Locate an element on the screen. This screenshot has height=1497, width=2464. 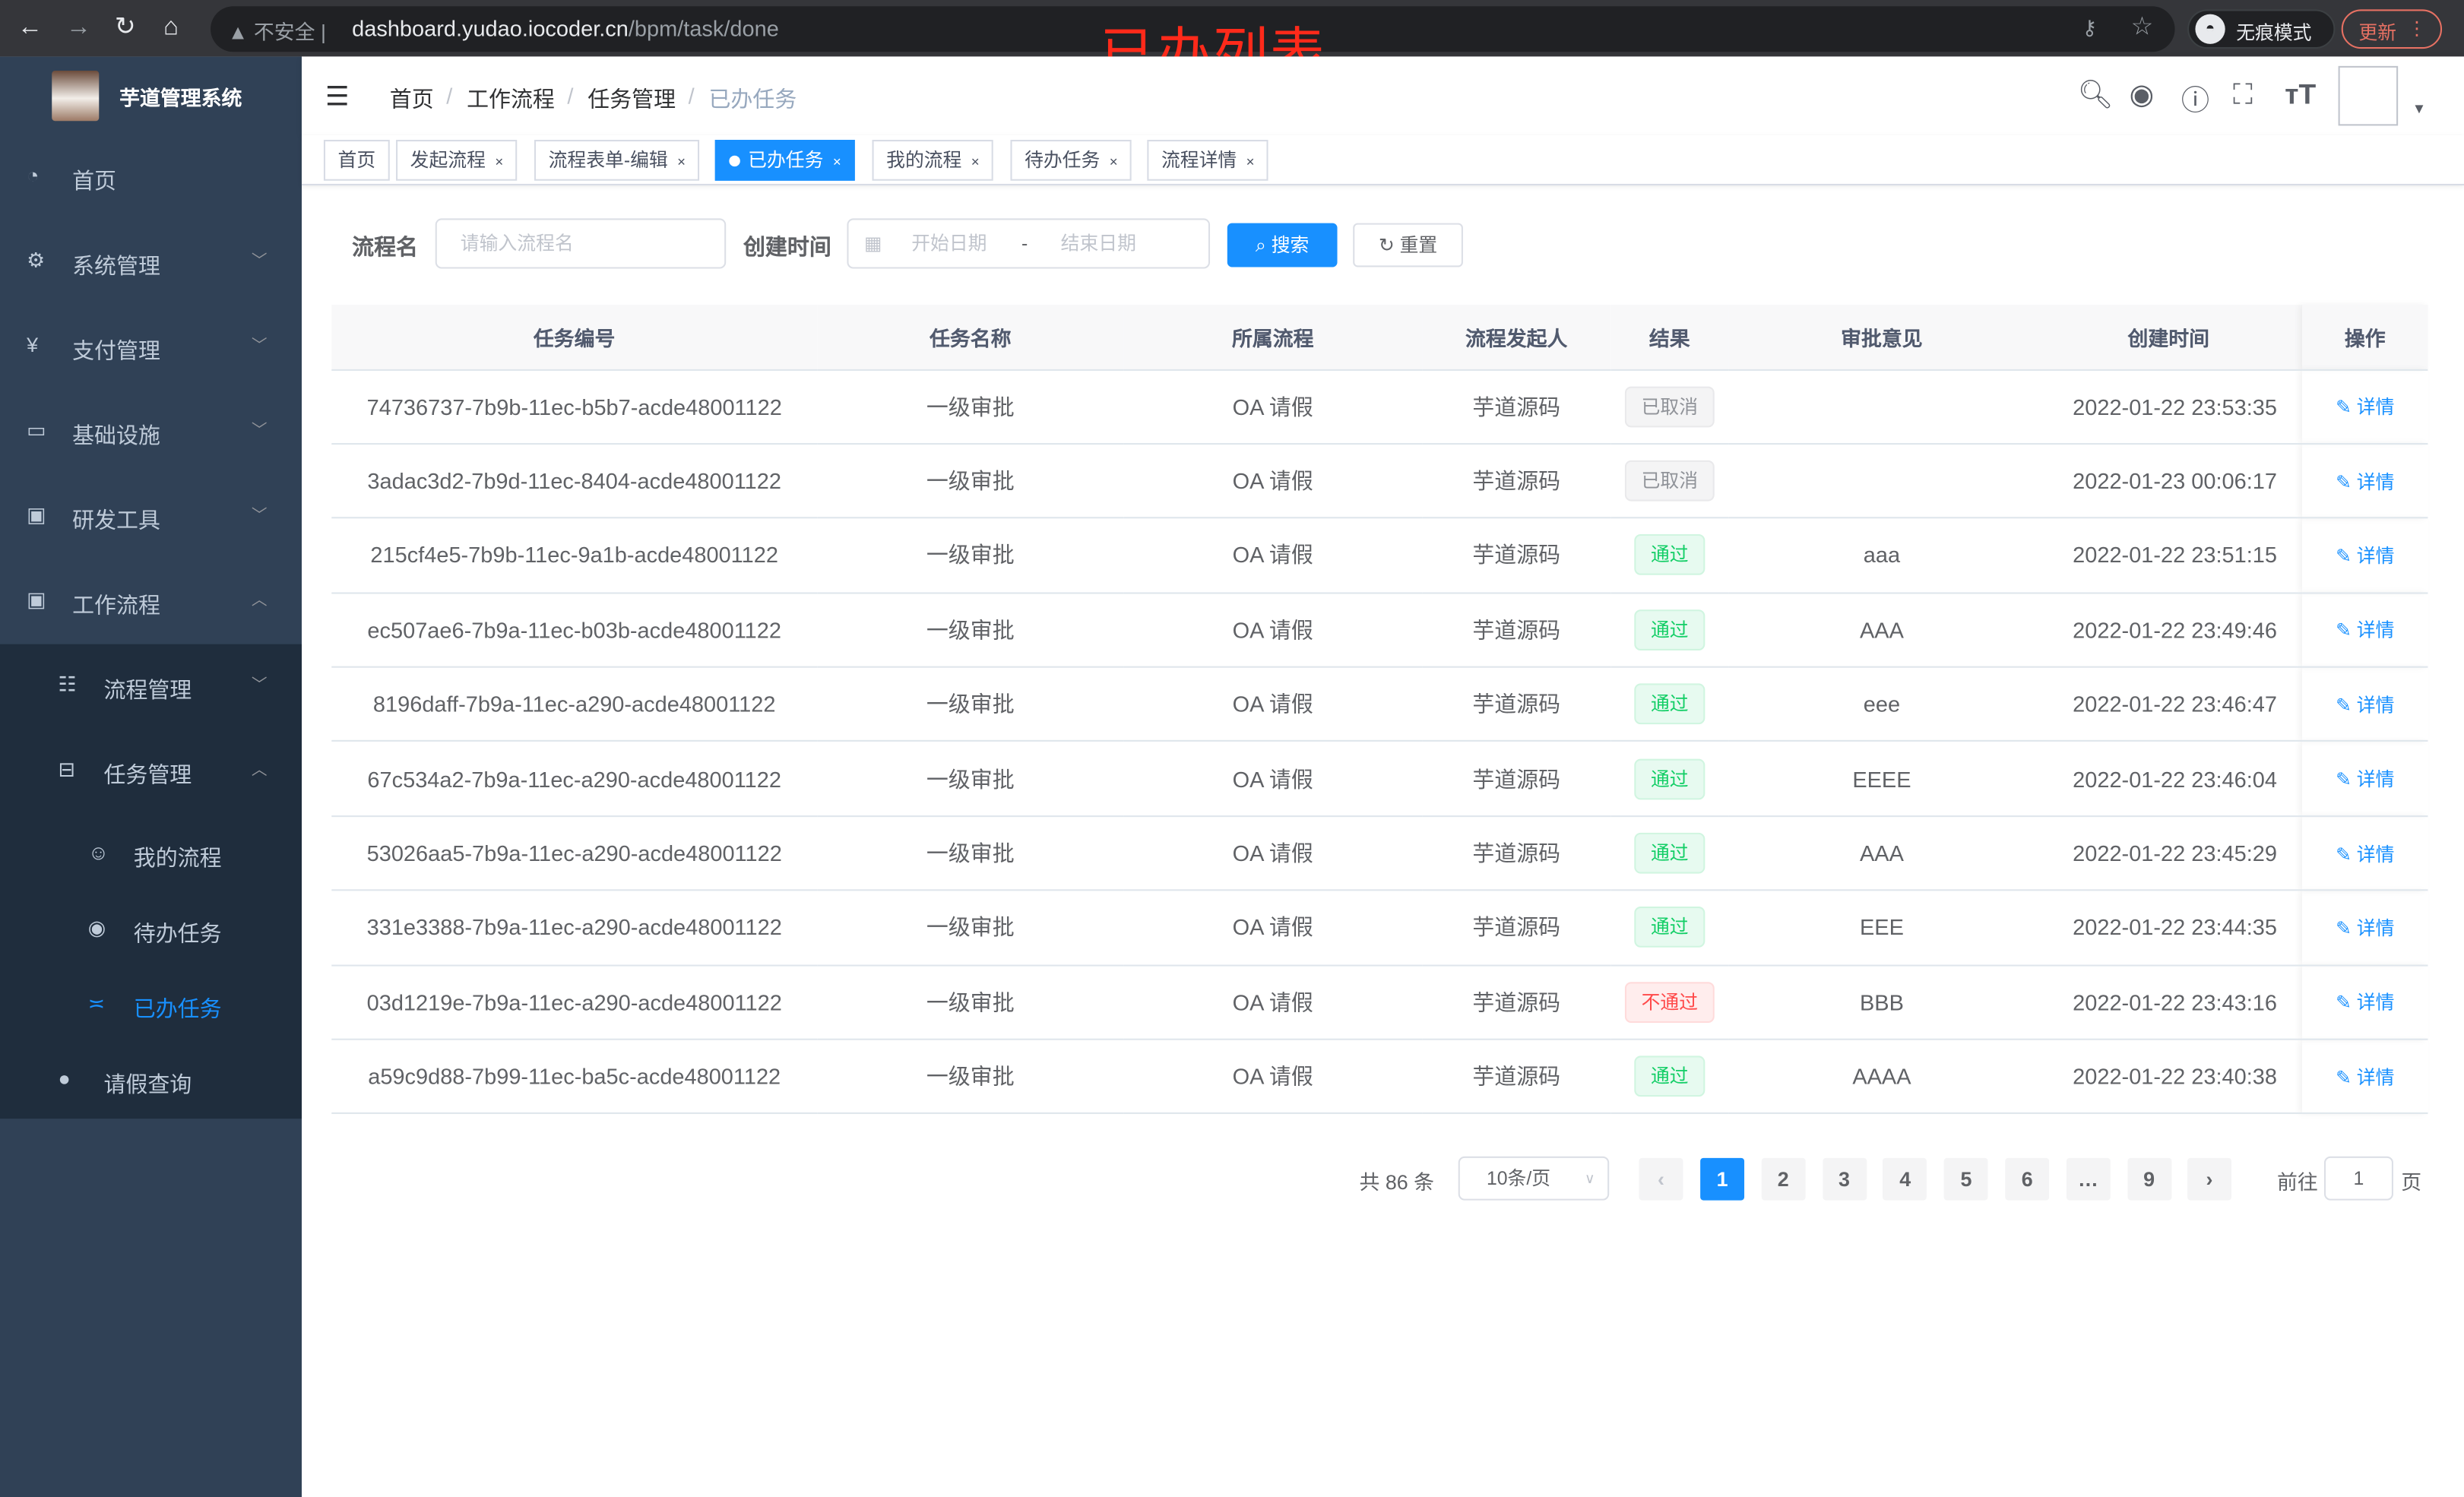
edit-icon: ✎ is located at coordinates (2346, 705).